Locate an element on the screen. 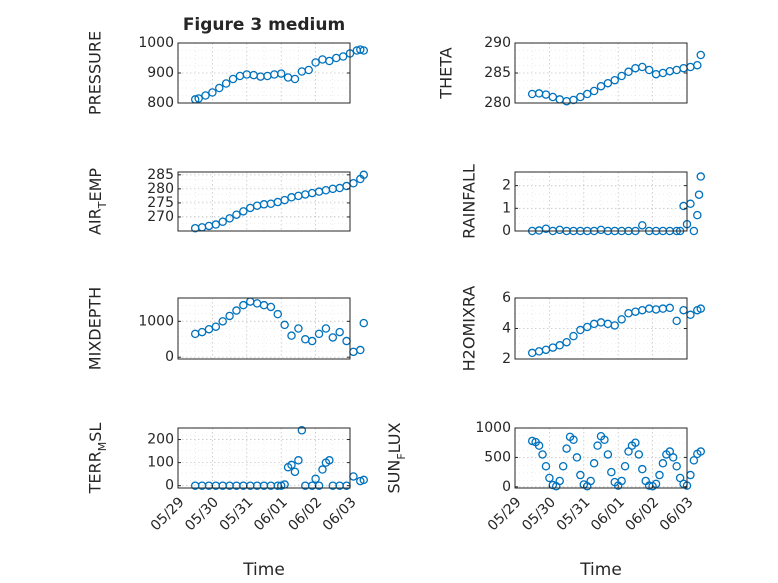 Image resolution: width=778 pixels, height=583 pixels. y-tick-label: 1000 is located at coordinates (156, 321).